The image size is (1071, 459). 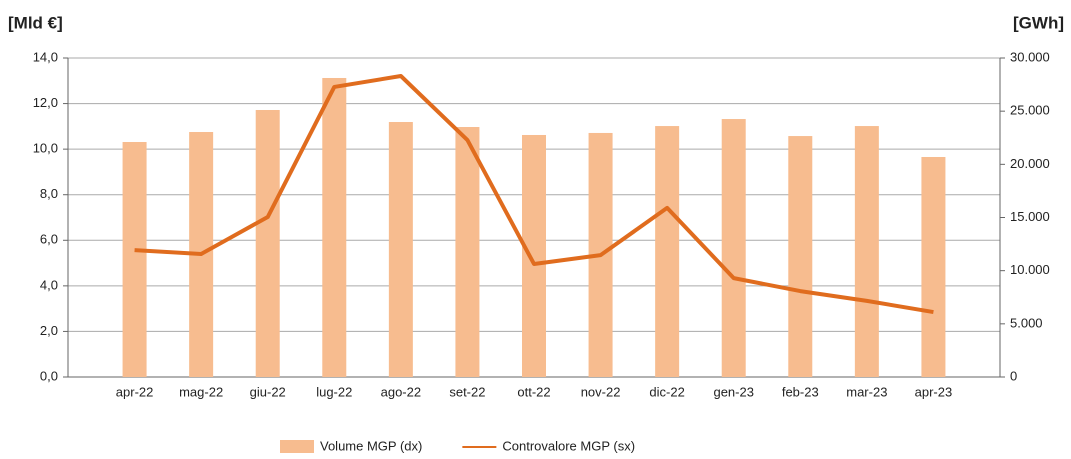 What do you see at coordinates (297, 446) in the screenshot?
I see `legend-swatch` at bounding box center [297, 446].